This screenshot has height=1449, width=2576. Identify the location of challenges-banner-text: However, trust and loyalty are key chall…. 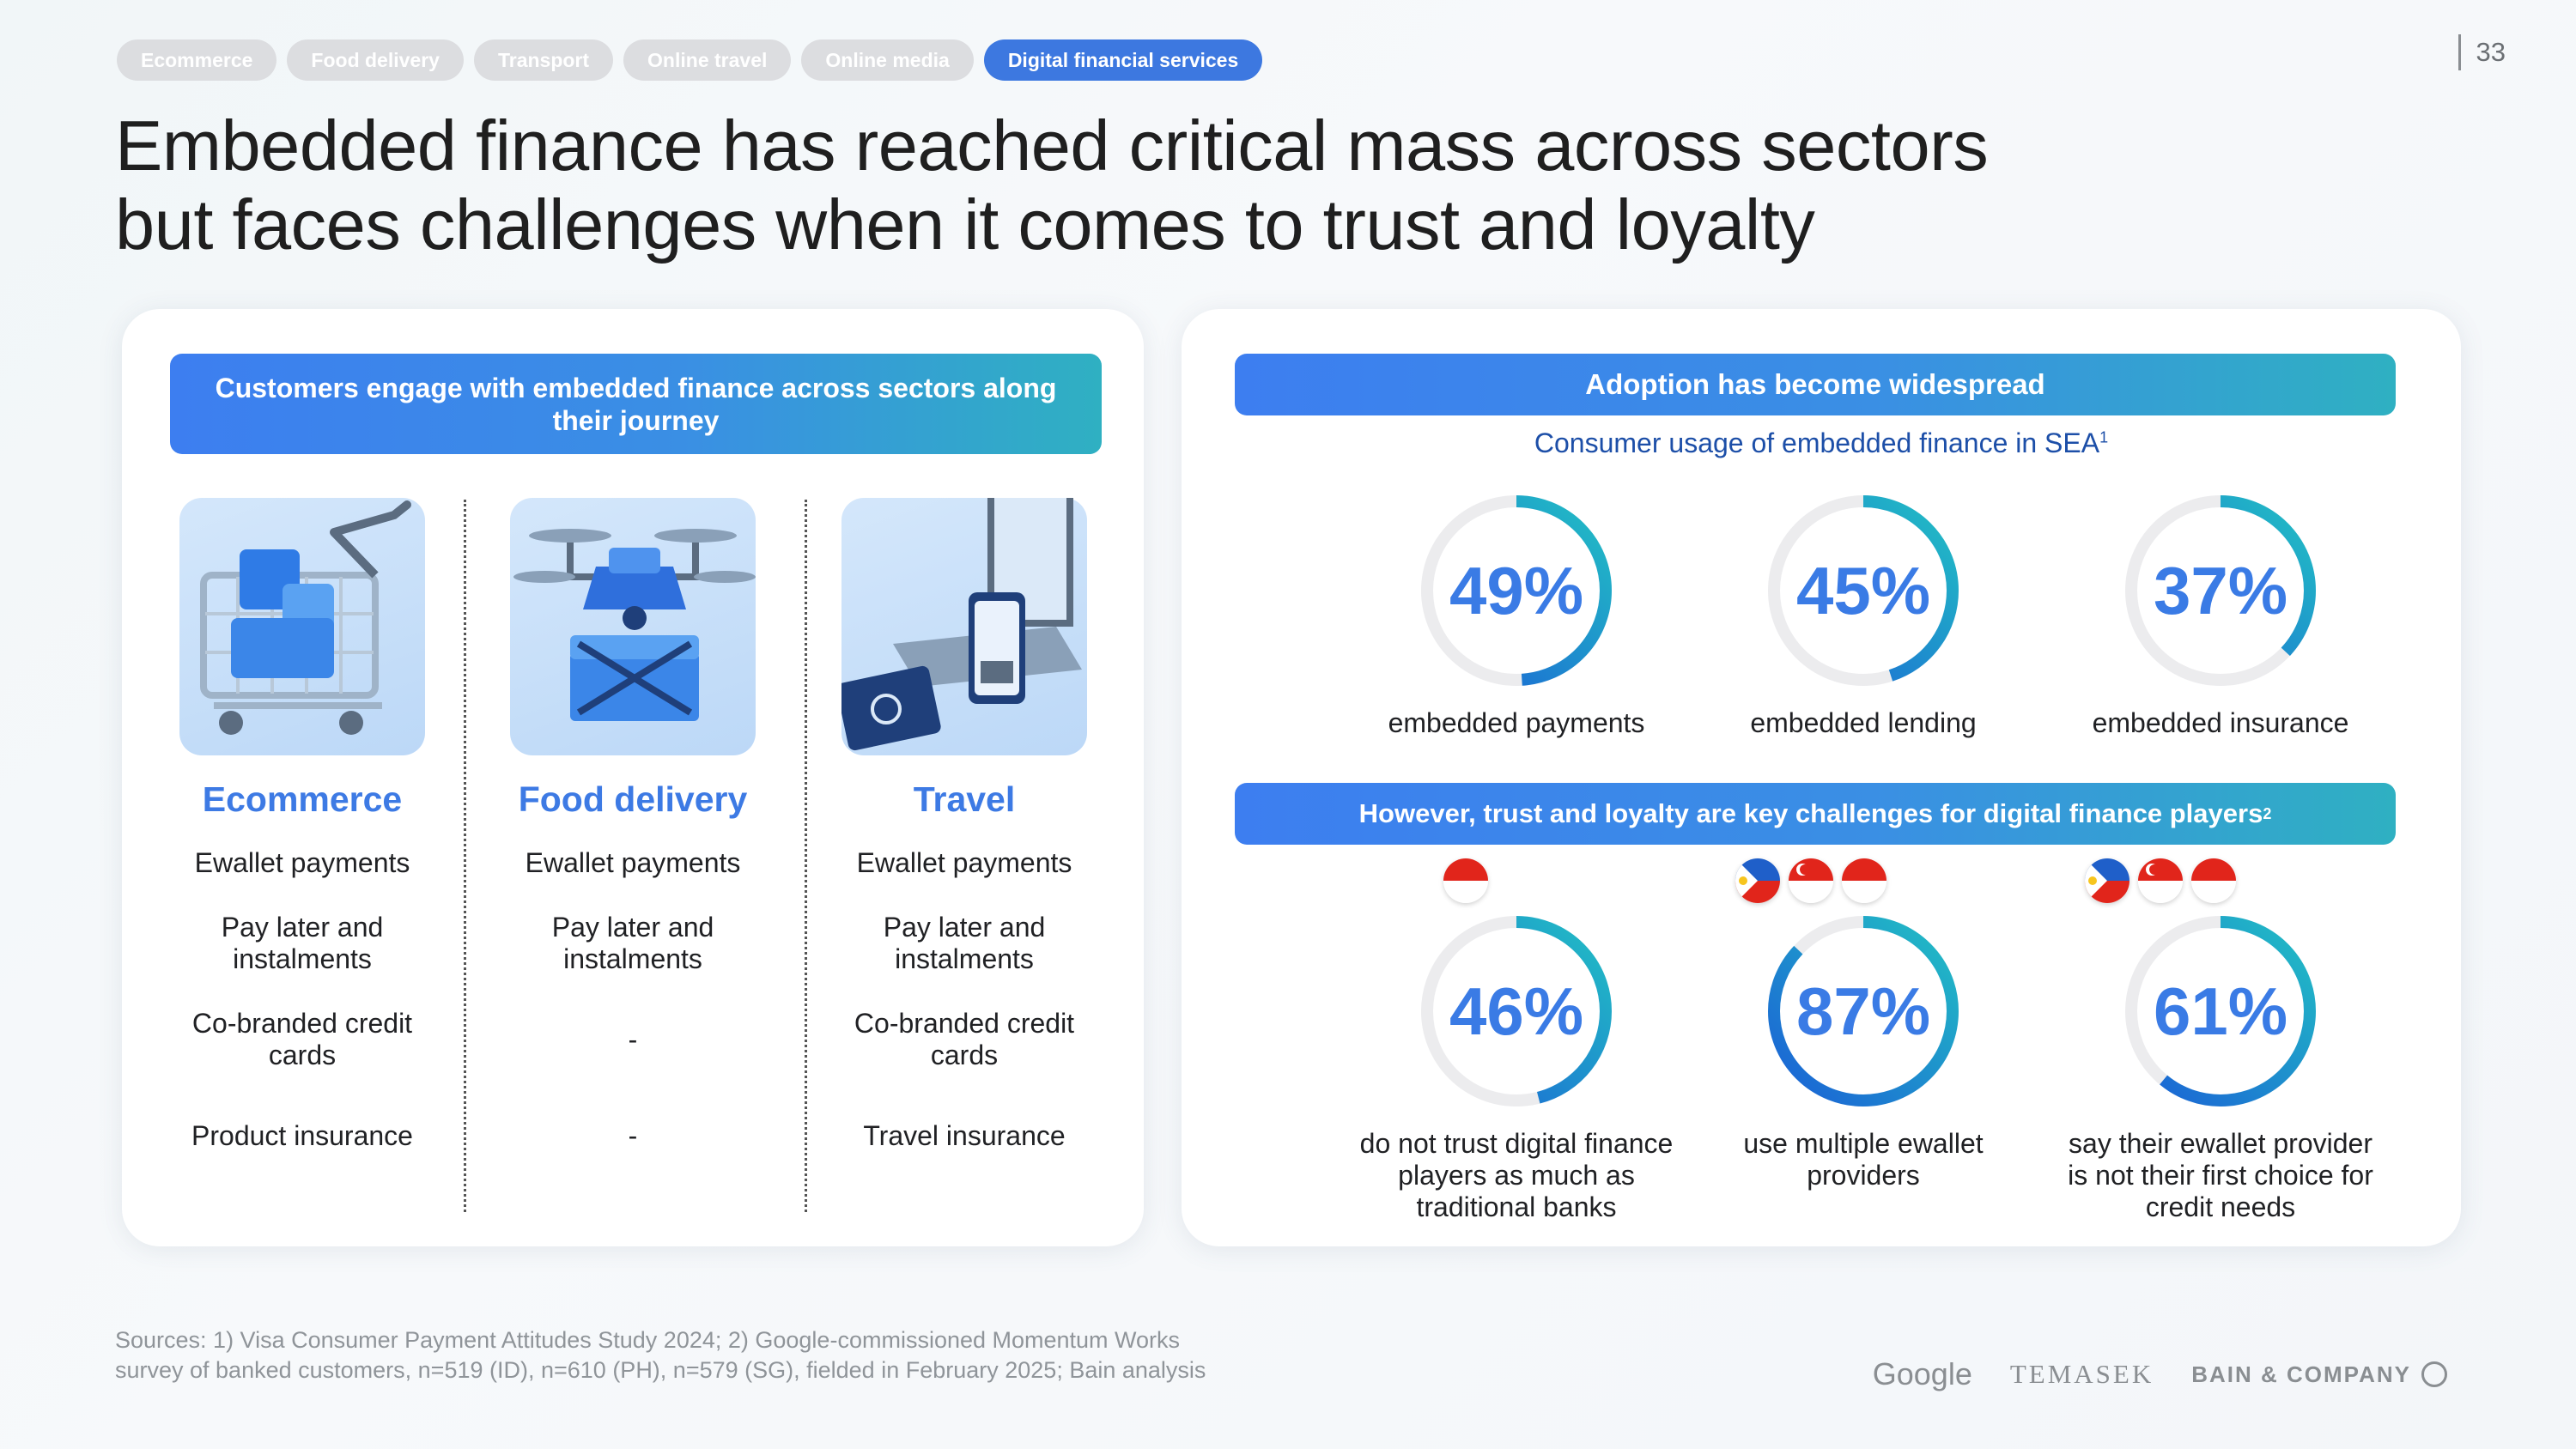
(1811, 813).